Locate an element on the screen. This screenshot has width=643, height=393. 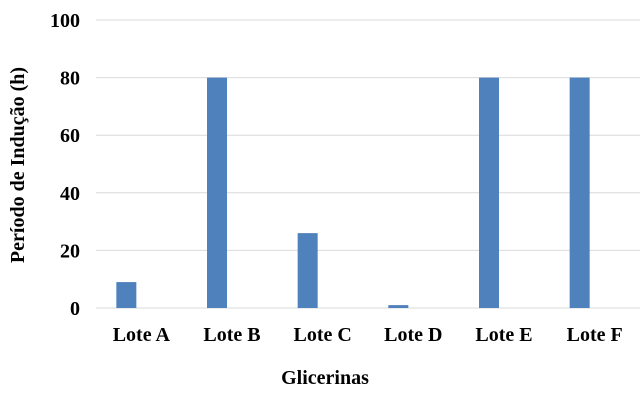
bar-lote-f is located at coordinates (579, 192).